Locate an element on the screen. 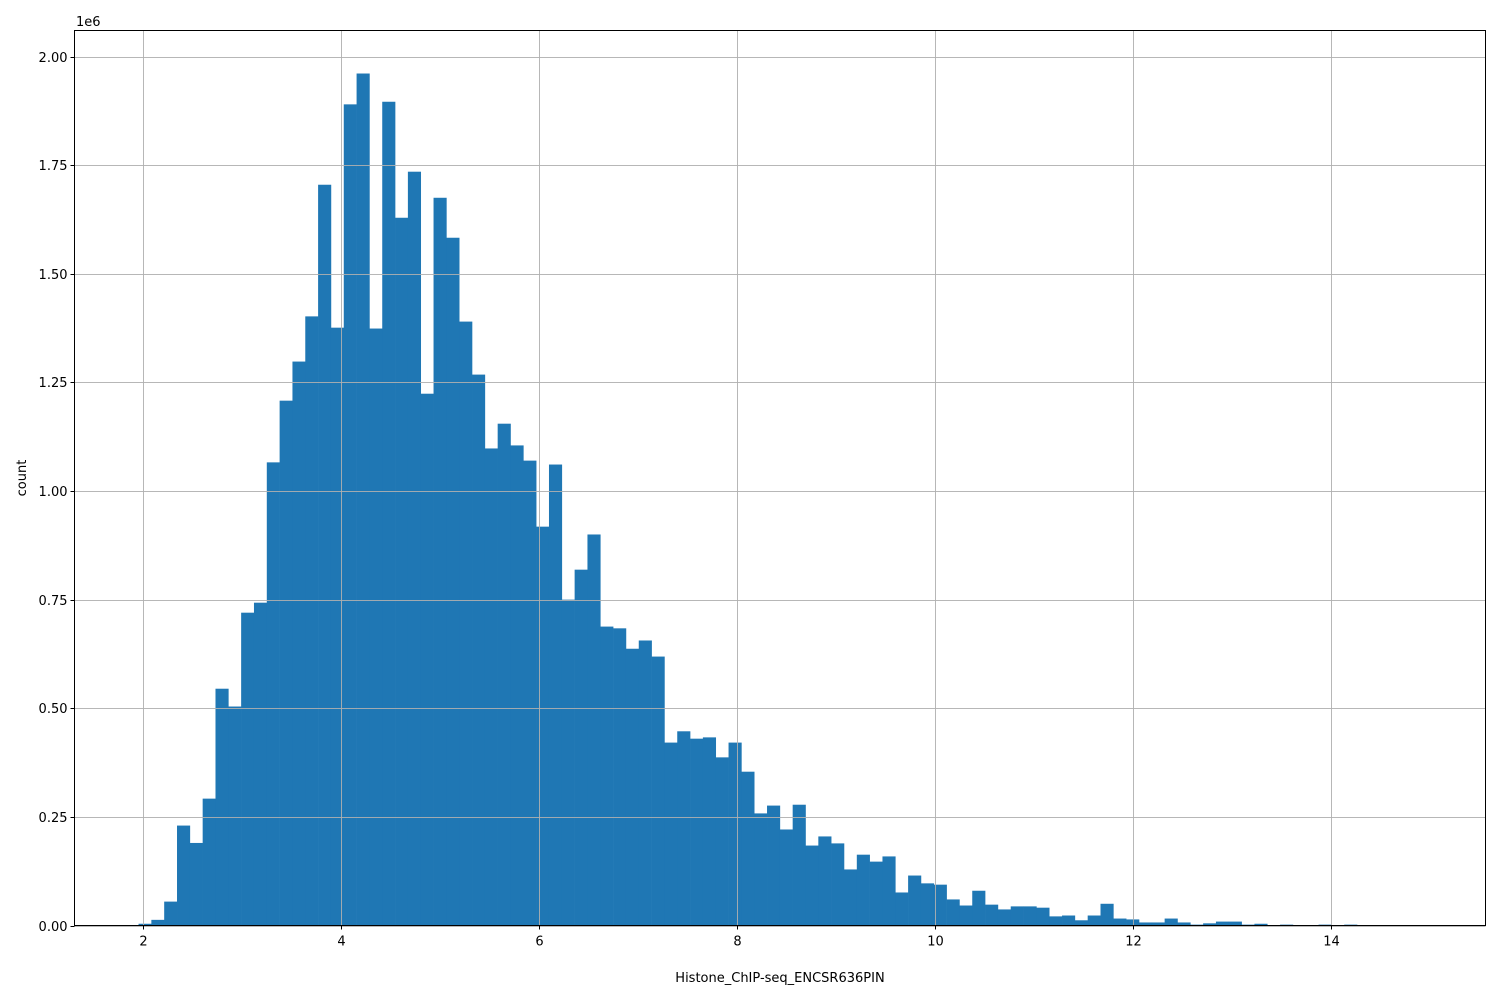 The height and width of the screenshot is (1004, 1500). x-tick-label: 2 is located at coordinates (143, 942).